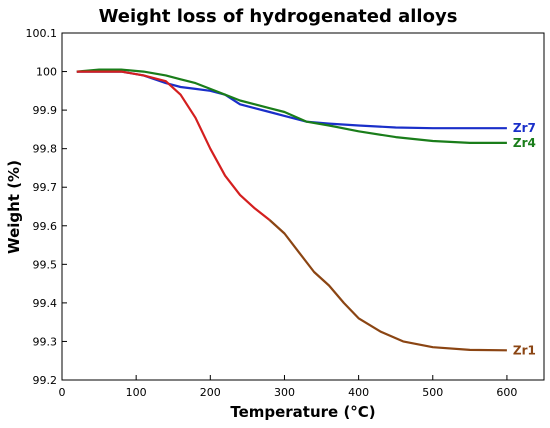  Describe the element at coordinates (45, 303) in the screenshot. I see `y-tick-label: 99.4` at that location.